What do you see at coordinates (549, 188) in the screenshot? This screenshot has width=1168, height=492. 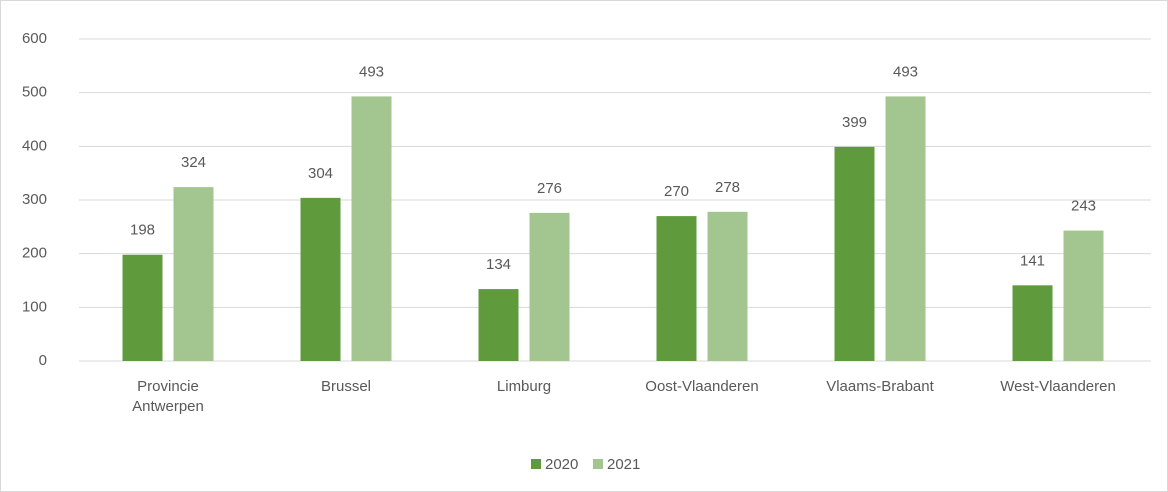 I see `data-label: 276` at bounding box center [549, 188].